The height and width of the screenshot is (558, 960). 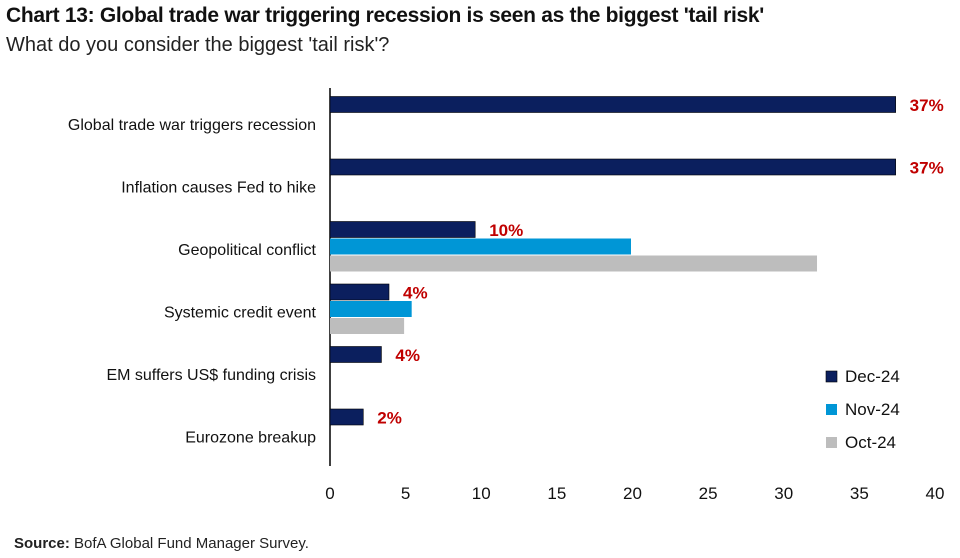 What do you see at coordinates (556, 493) in the screenshot?
I see `x-tick-label: 15` at bounding box center [556, 493].